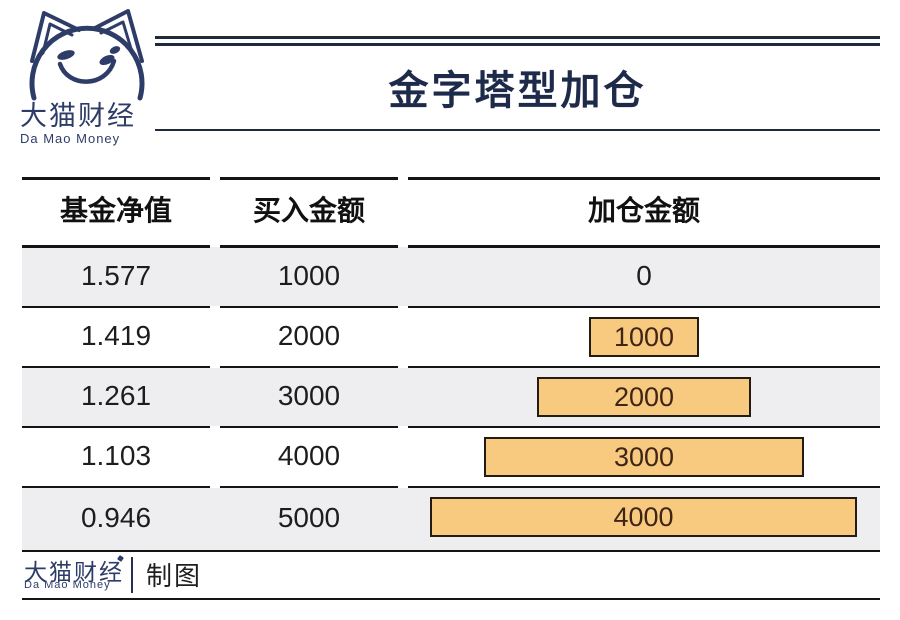  Describe the element at coordinates (308, 210) in the screenshot. I see `column-header-buy: 买入金额` at that location.